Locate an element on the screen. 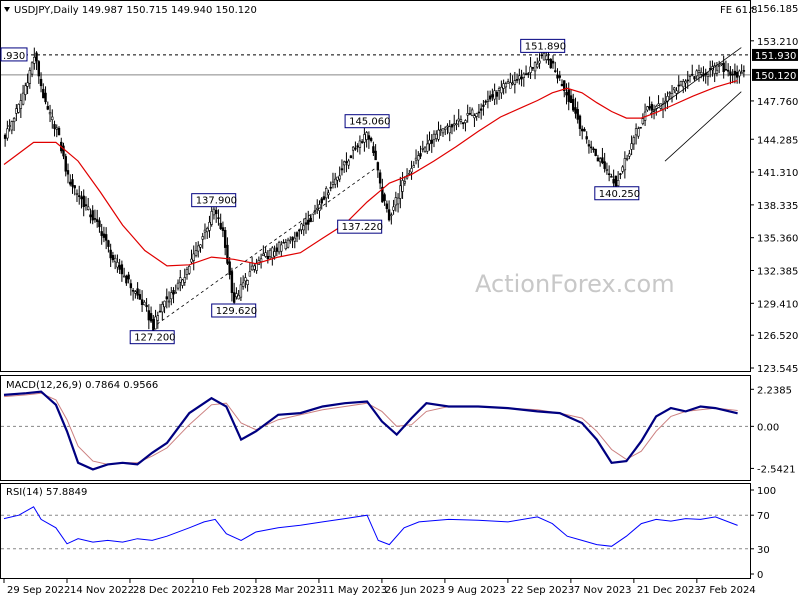 This screenshot has height=600, width=800. watermark: ActionForex.com is located at coordinates (575, 284).